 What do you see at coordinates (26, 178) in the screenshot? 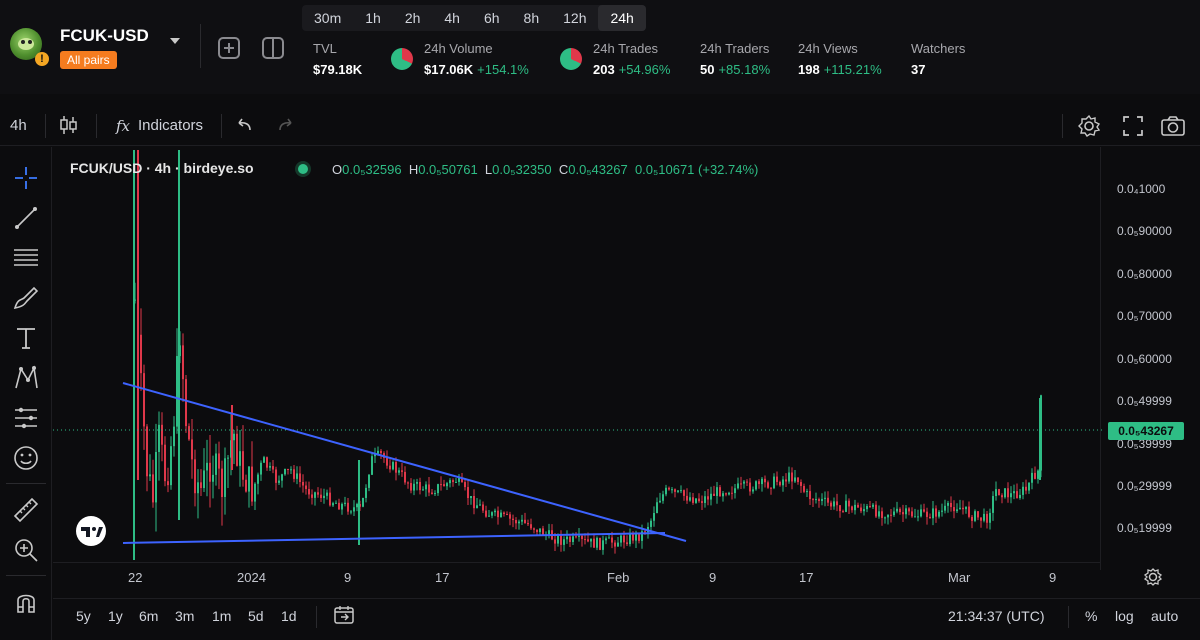
I see `crosshair-icon` at bounding box center [26, 178].